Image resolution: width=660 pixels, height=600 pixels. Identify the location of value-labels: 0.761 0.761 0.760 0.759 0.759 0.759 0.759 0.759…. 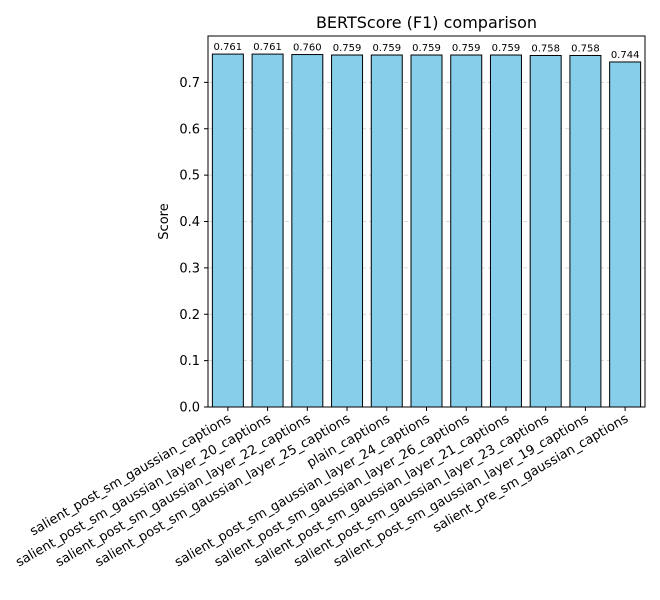
(427, 51).